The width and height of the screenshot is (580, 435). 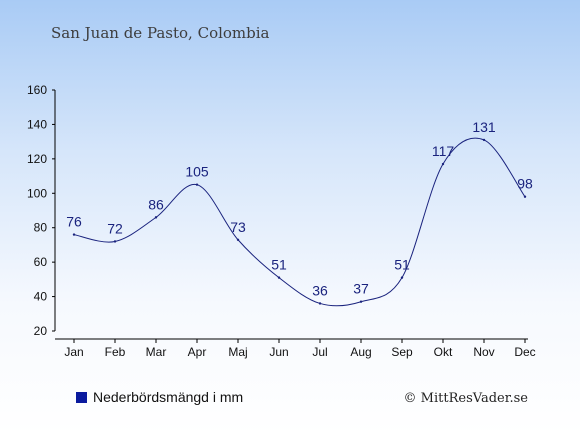 I want to click on legend-marker, so click(x=81, y=397).